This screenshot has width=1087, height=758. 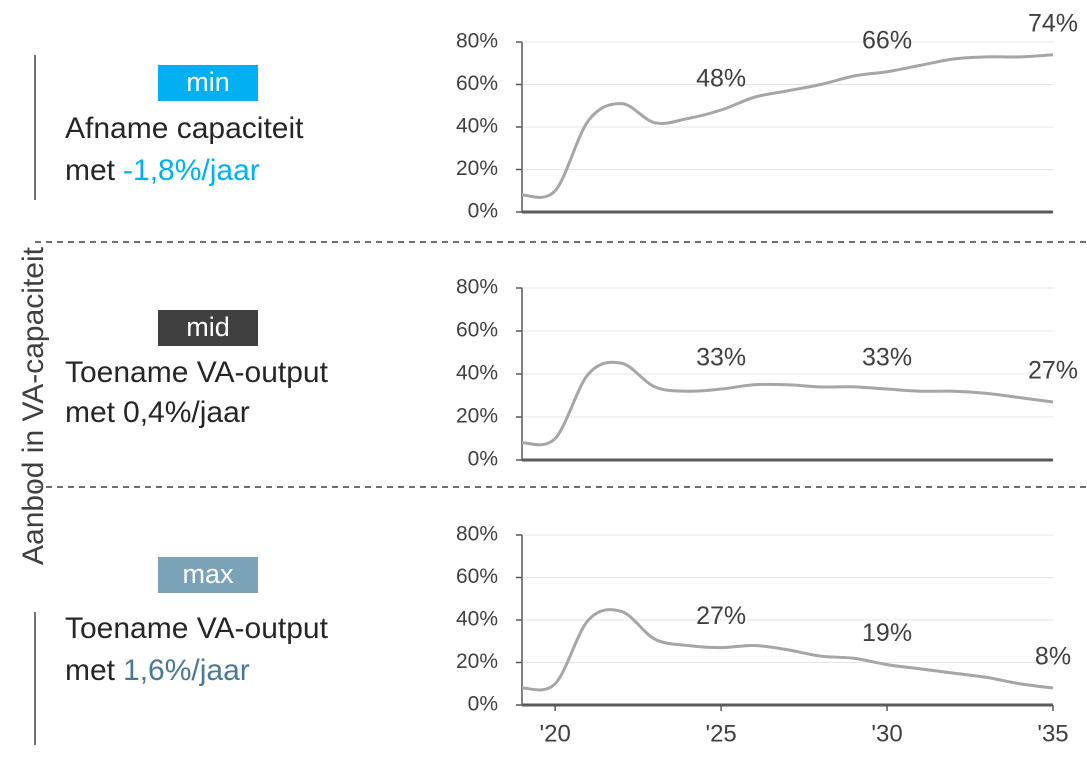 What do you see at coordinates (191, 170) in the screenshot?
I see `rate: -1,8%/jaar` at bounding box center [191, 170].